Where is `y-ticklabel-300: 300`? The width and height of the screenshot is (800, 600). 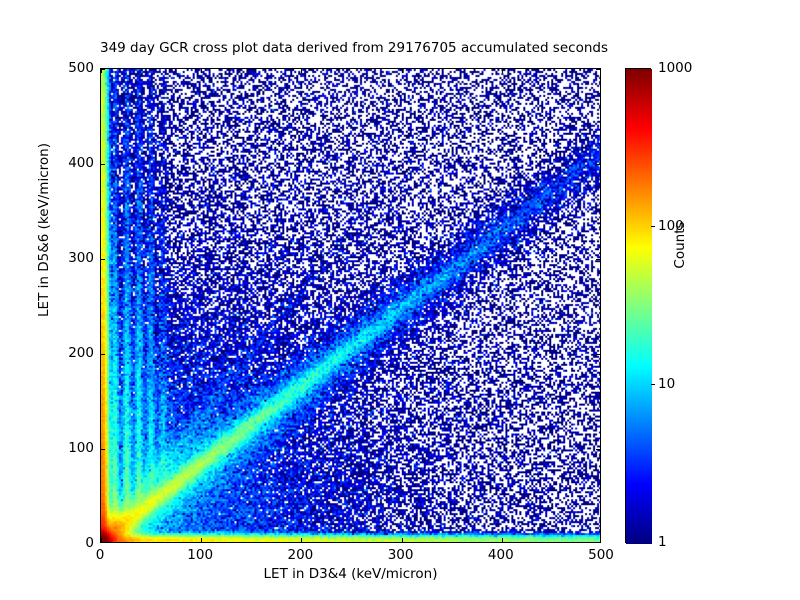
y-ticklabel-300: 300 is located at coordinates (81, 258).